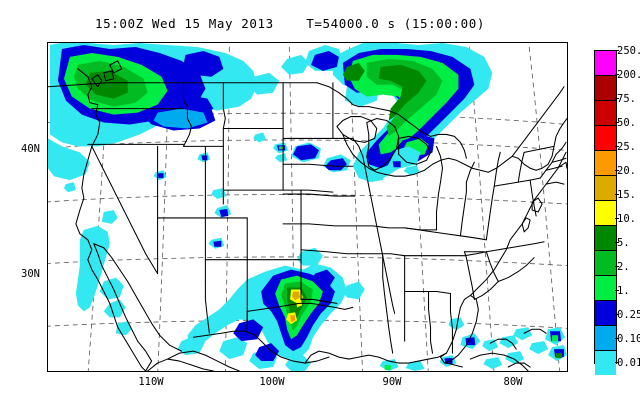 This screenshot has width=640, height=400. Describe the element at coordinates (628, 339) in the screenshot. I see `colorbar-tick-0.10: 0.10` at that location.